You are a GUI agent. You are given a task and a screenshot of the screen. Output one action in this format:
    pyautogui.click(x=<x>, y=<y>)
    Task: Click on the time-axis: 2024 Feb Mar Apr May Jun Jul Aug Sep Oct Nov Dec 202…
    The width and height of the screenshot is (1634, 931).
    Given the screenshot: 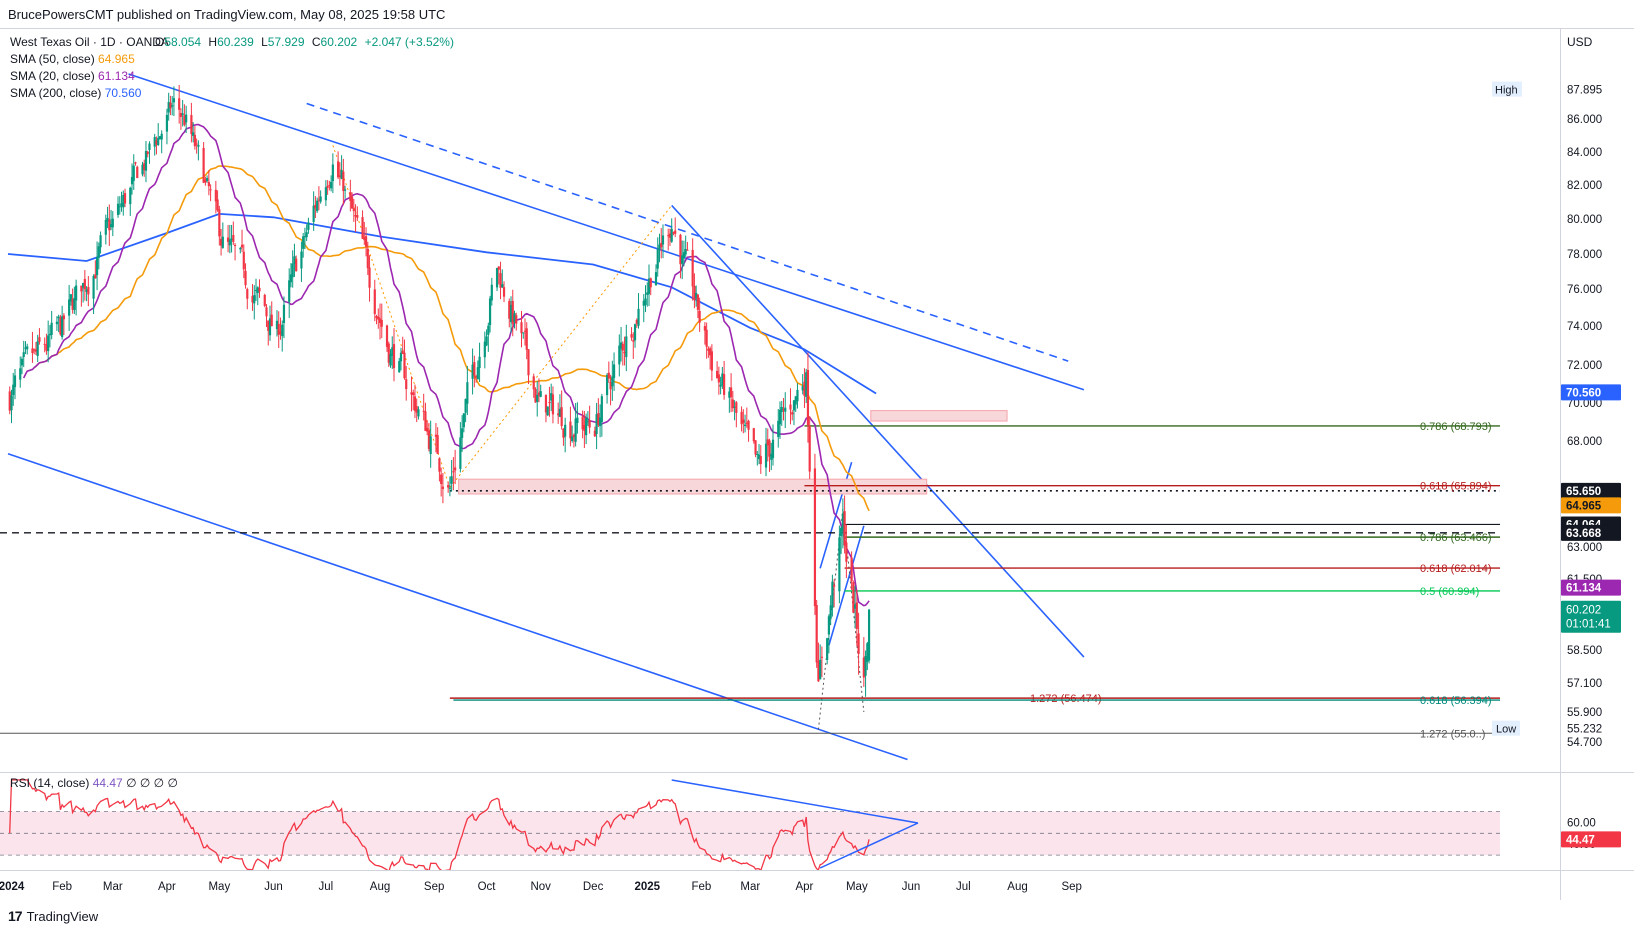 What is the action you would take?
    pyautogui.click(x=541, y=887)
    